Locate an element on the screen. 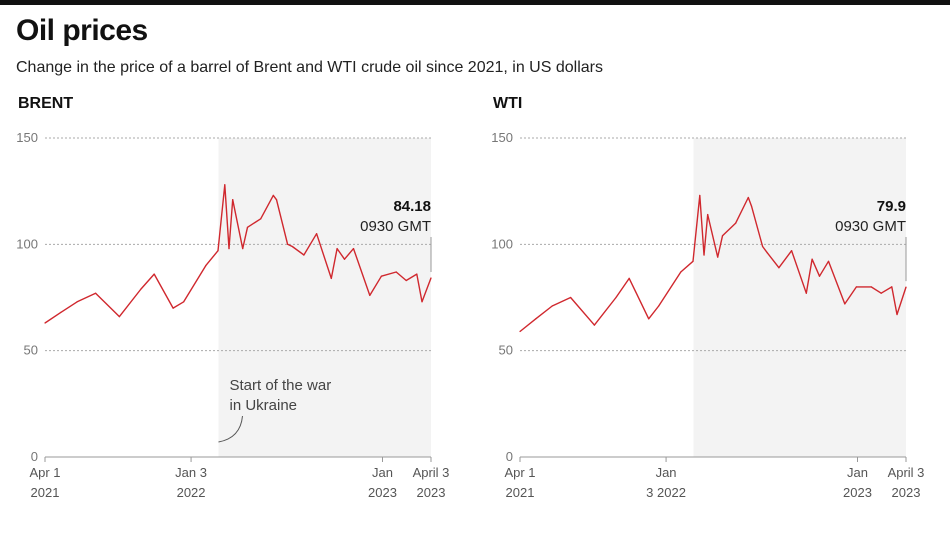  last-value: 84.18 is located at coordinates (412, 206).